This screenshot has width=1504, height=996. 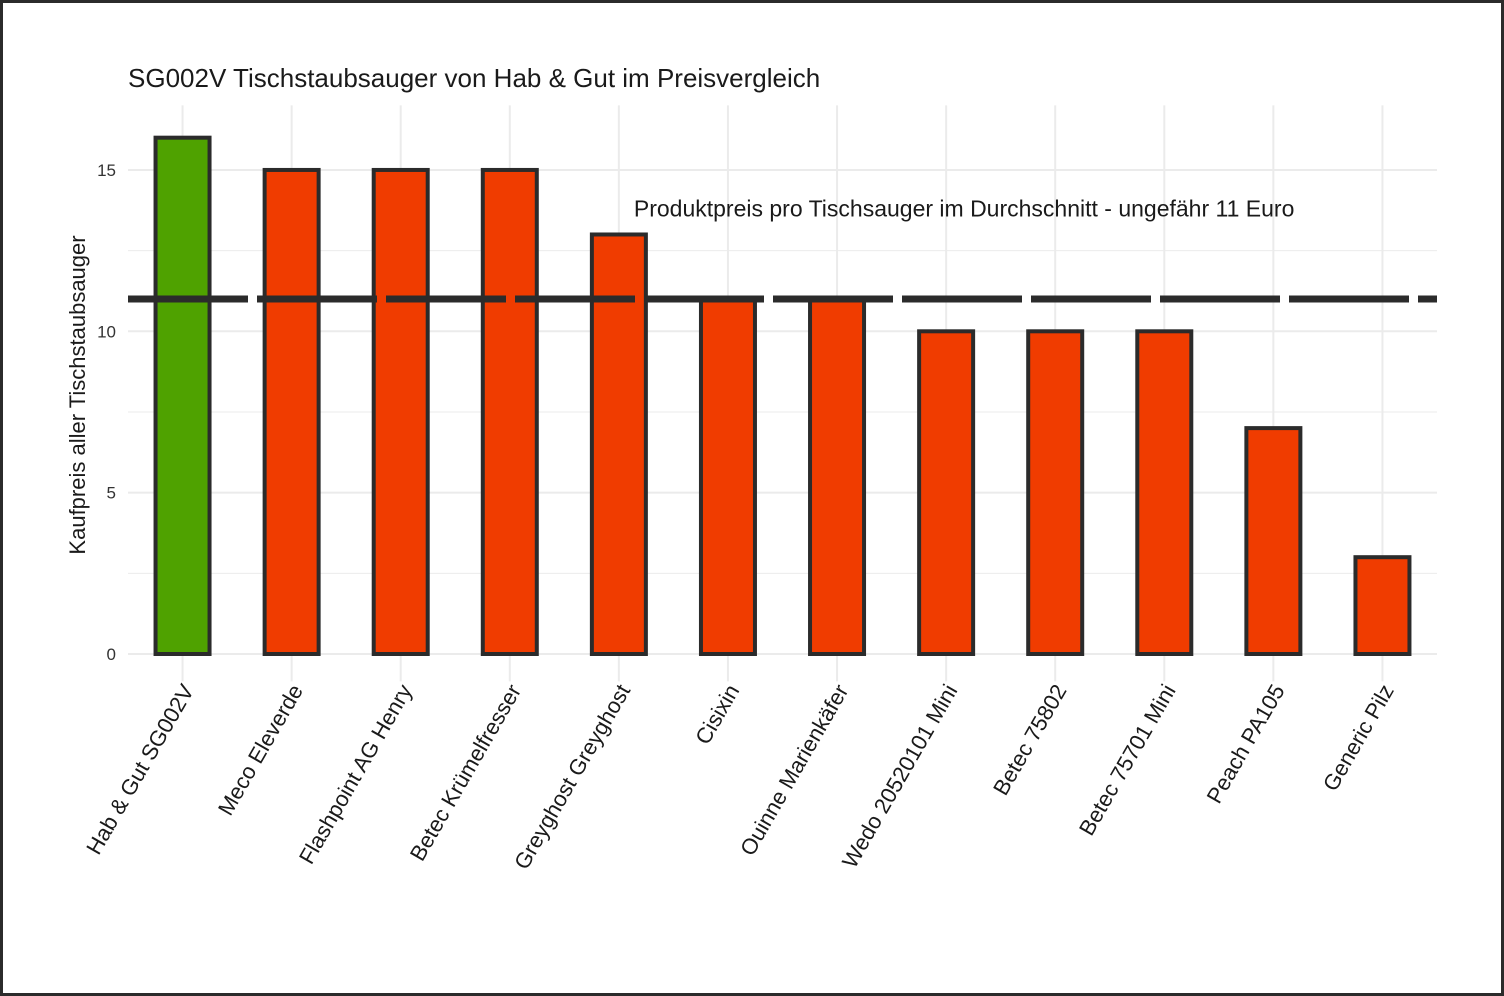 What do you see at coordinates (794, 770) in the screenshot?
I see `x-tick-label: Ouinne Marienkäfer` at bounding box center [794, 770].